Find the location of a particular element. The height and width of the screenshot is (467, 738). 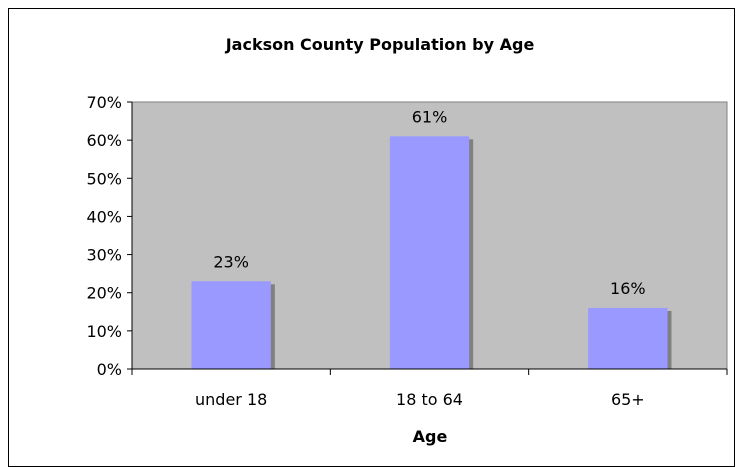

y-tick-label: 60% is located at coordinates (104, 140).